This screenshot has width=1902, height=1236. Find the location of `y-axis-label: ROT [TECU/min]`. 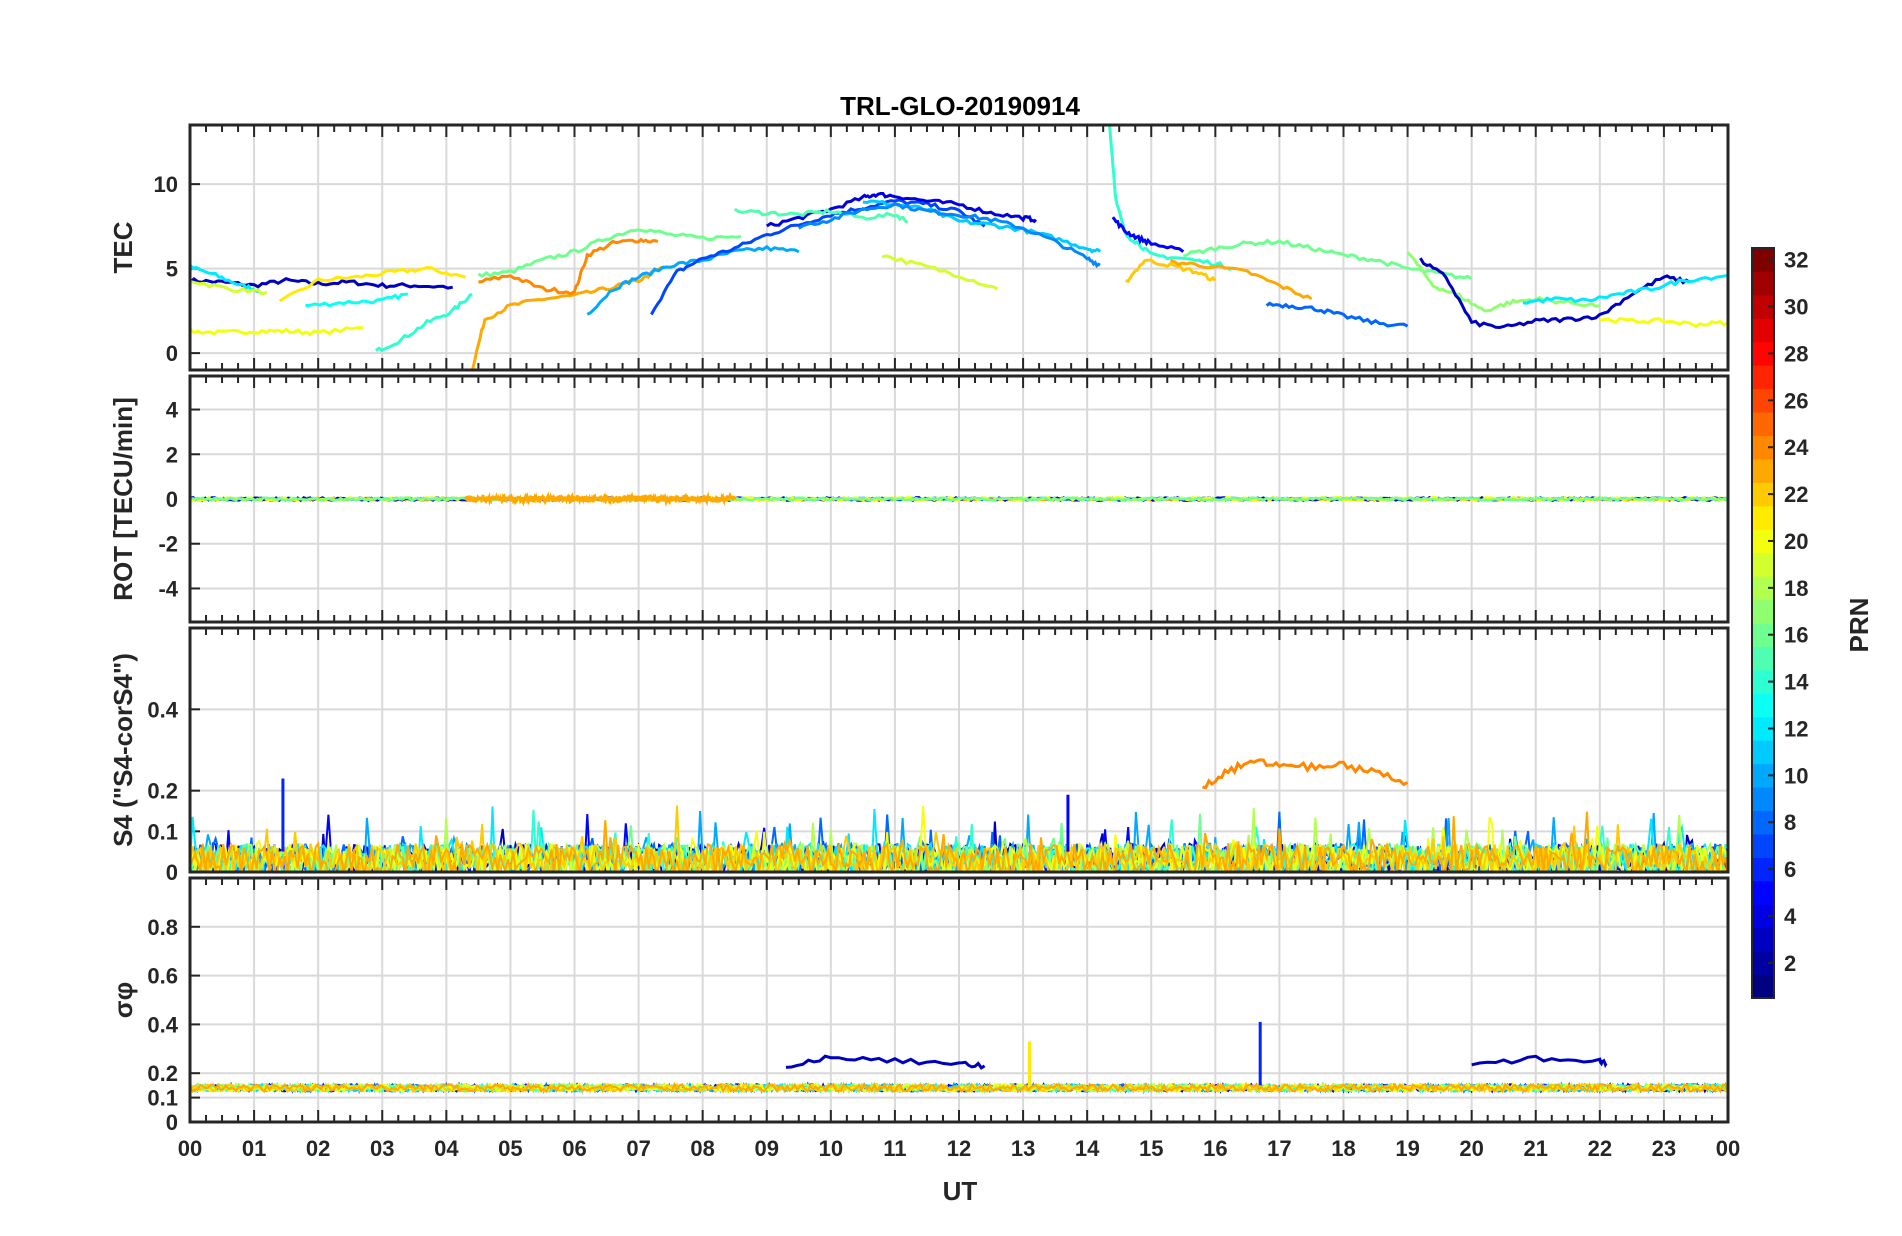

y-axis-label: ROT [TECU/min] is located at coordinates (123, 499).